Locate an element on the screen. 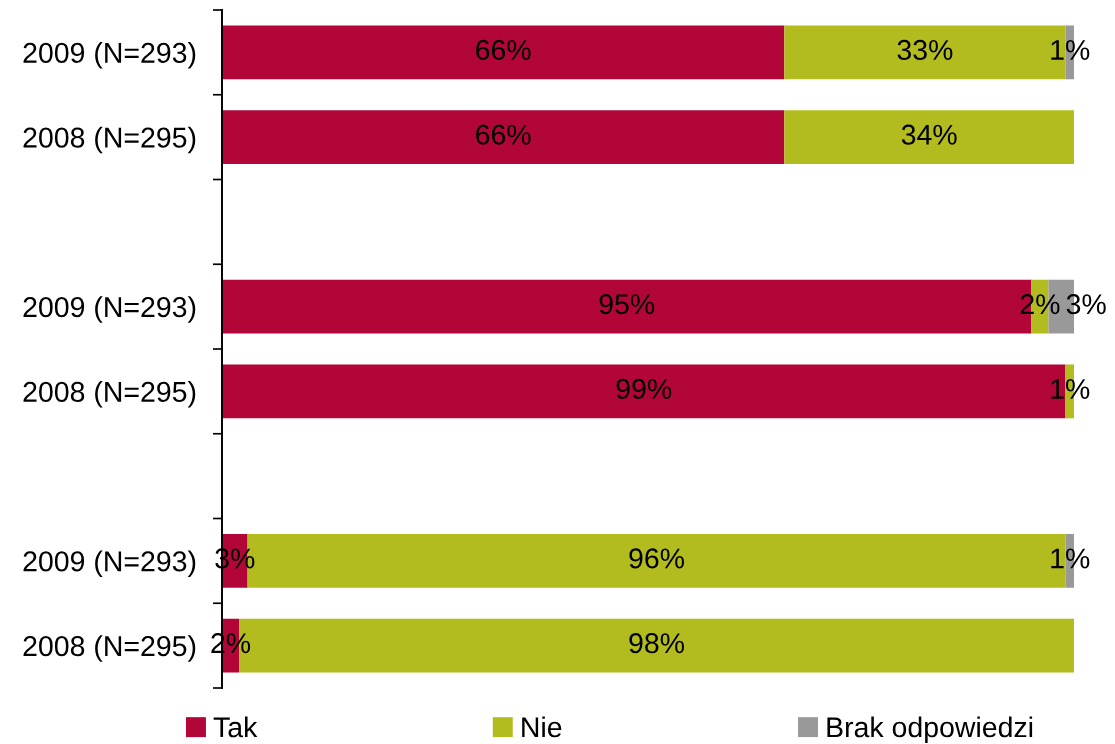 The height and width of the screenshot is (744, 1115). data-label: 98% is located at coordinates (656, 643).